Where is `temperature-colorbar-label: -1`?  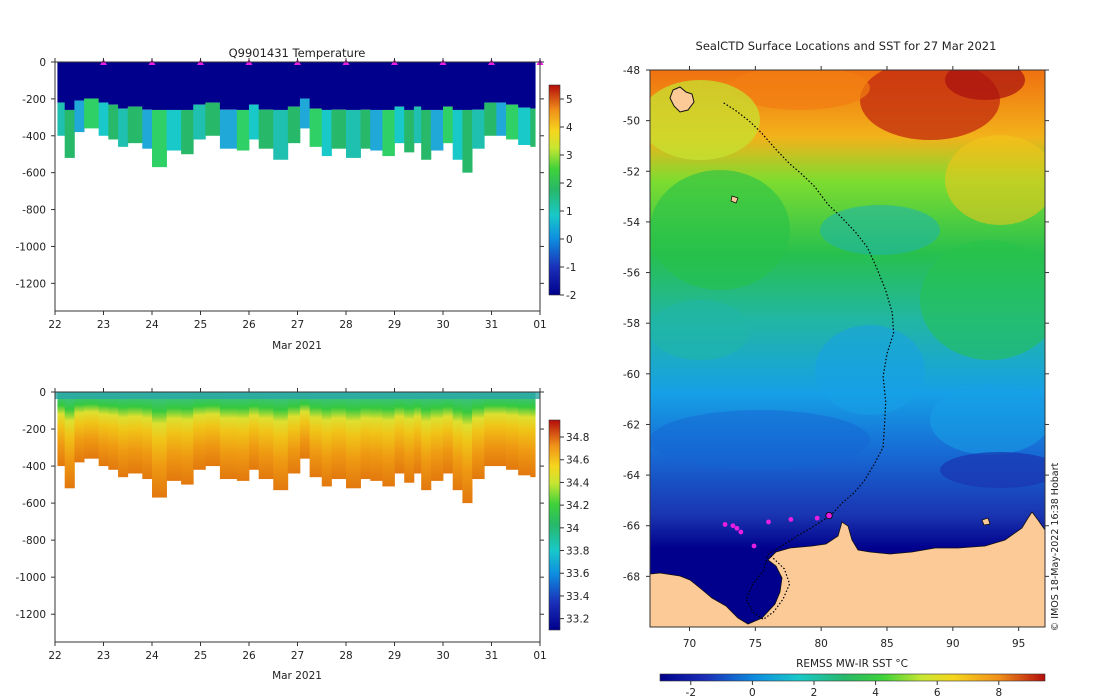 temperature-colorbar-label: -1 is located at coordinates (571, 268).